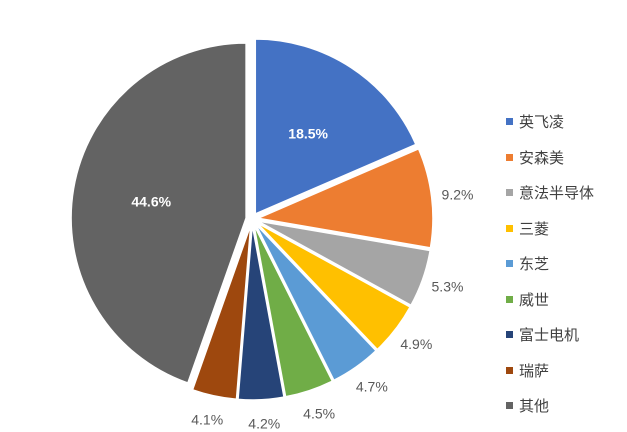 The image size is (627, 432). Describe the element at coordinates (563, 229) in the screenshot. I see `legend-item-4: 三菱` at that location.